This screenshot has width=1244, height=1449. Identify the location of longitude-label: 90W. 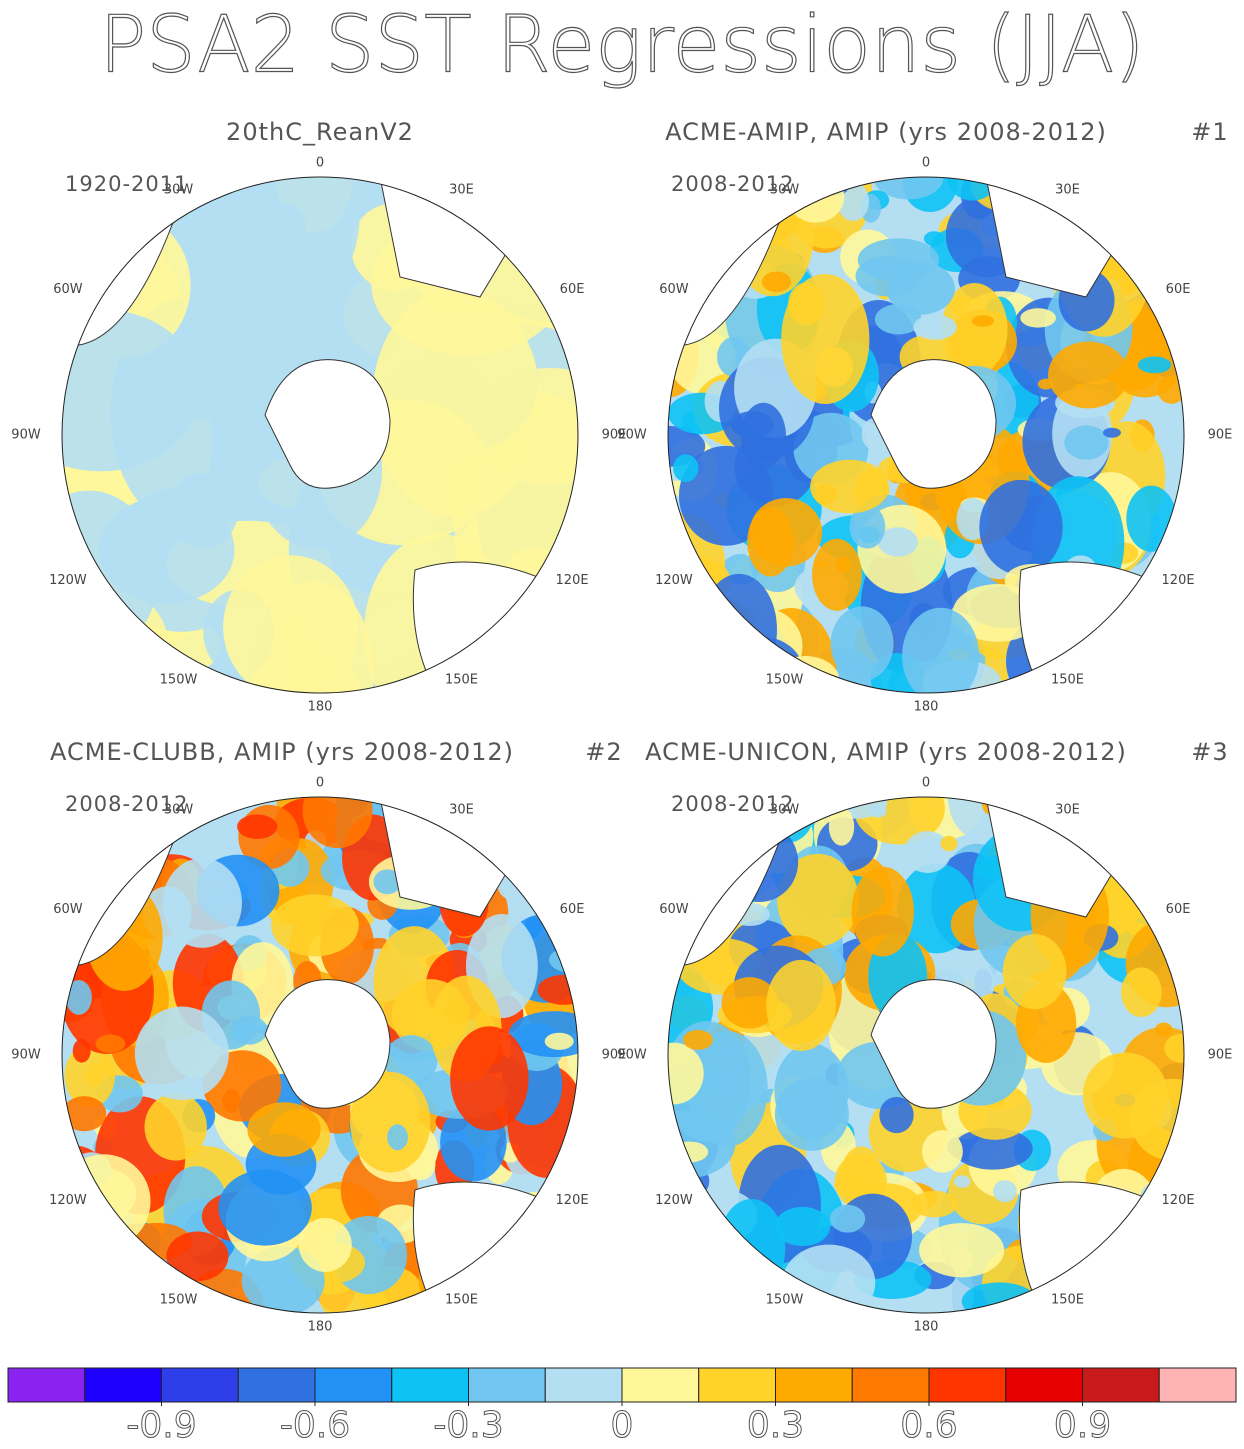
(632, 435).